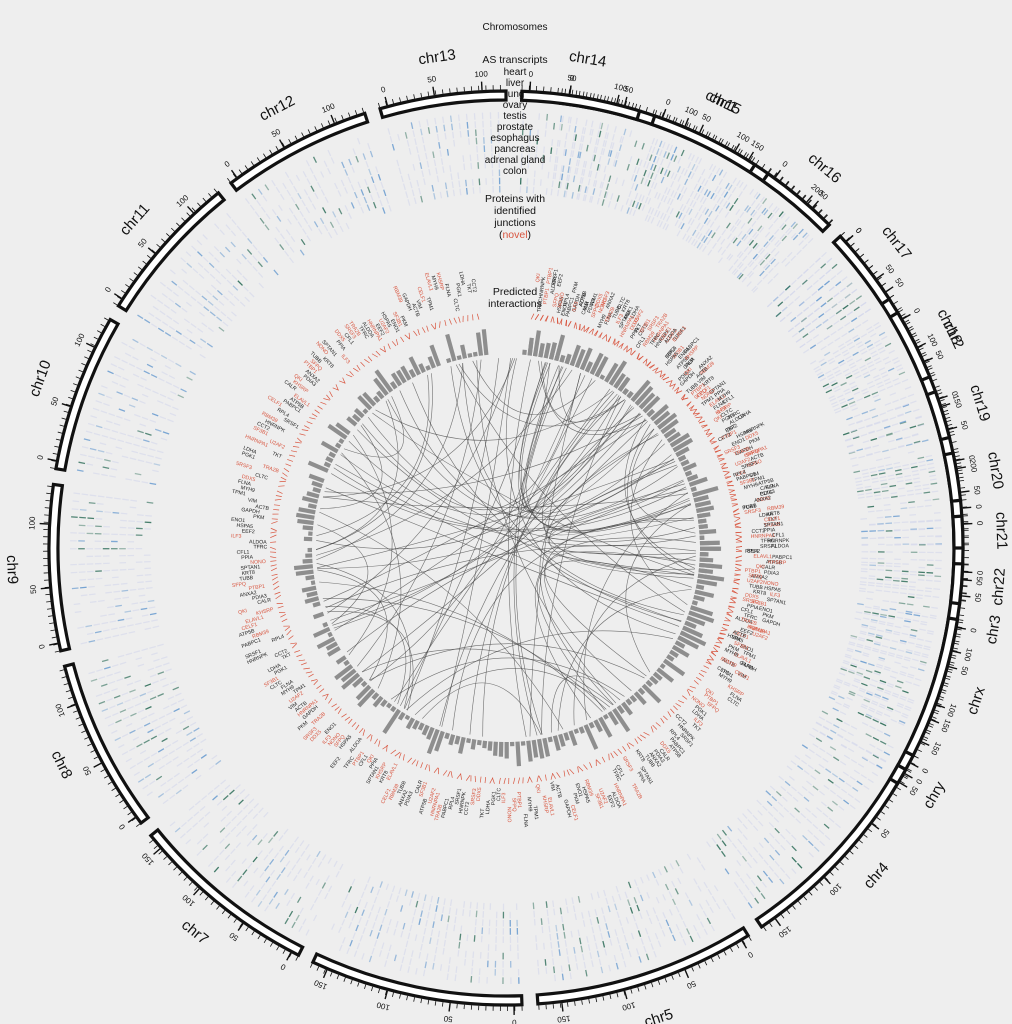  Describe the element at coordinates (345, 359) in the screenshot. I see `novel-protein-label: ILF3` at that location.